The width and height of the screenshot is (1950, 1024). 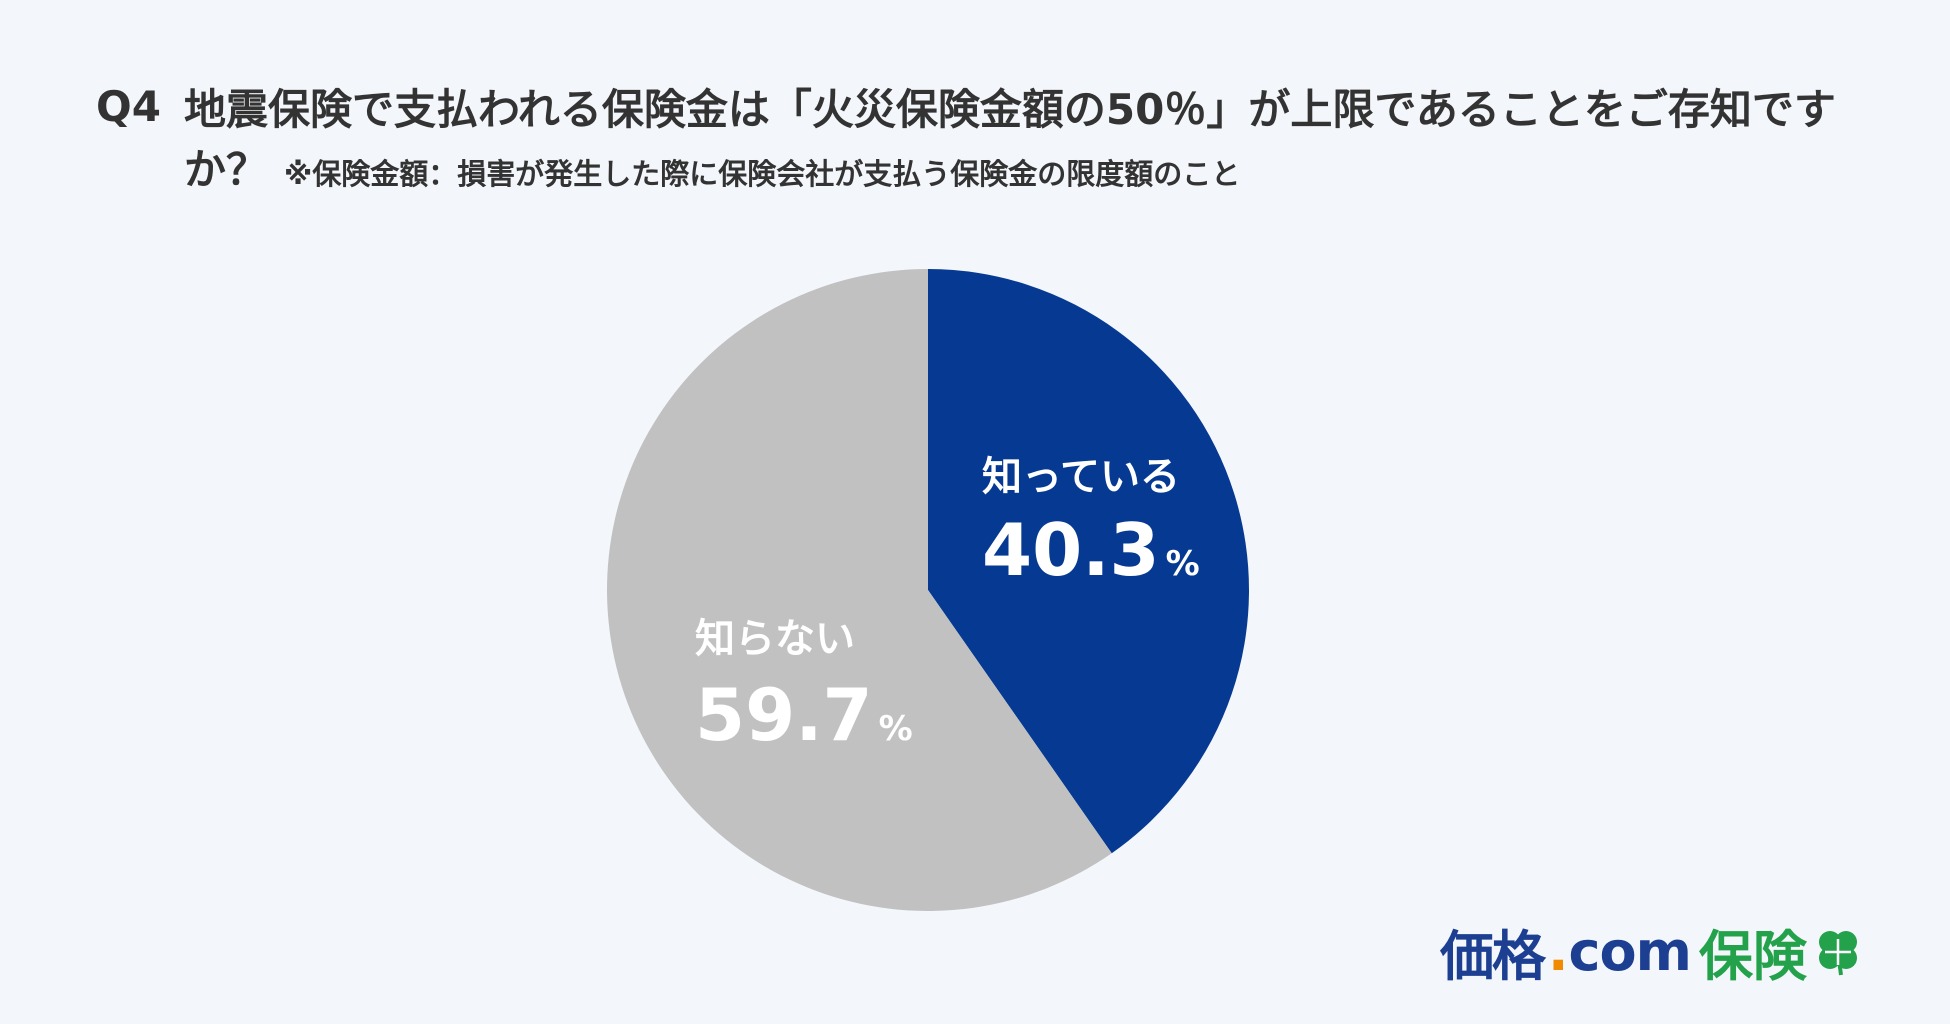 I want to click on logo-com-text: com, so click(x=1630, y=951).